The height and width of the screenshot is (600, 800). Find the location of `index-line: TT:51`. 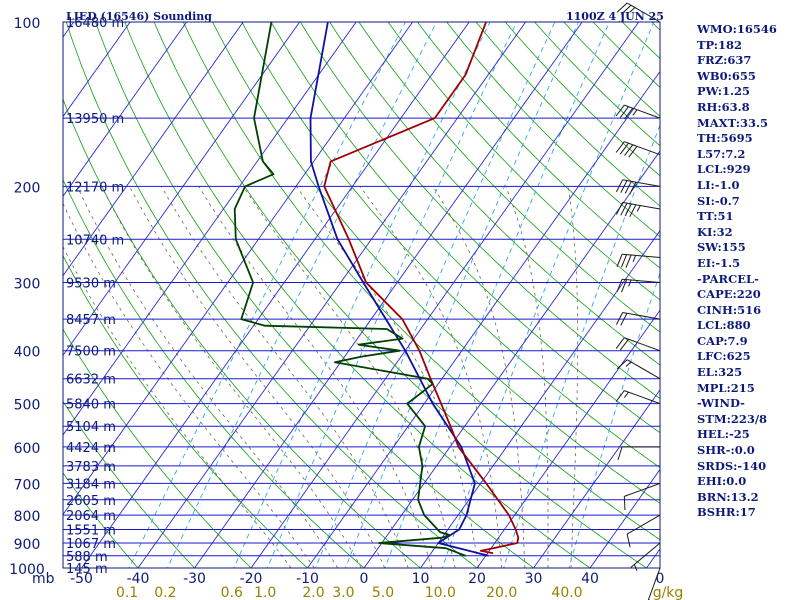

index-line: TT:51 is located at coordinates (715, 216).